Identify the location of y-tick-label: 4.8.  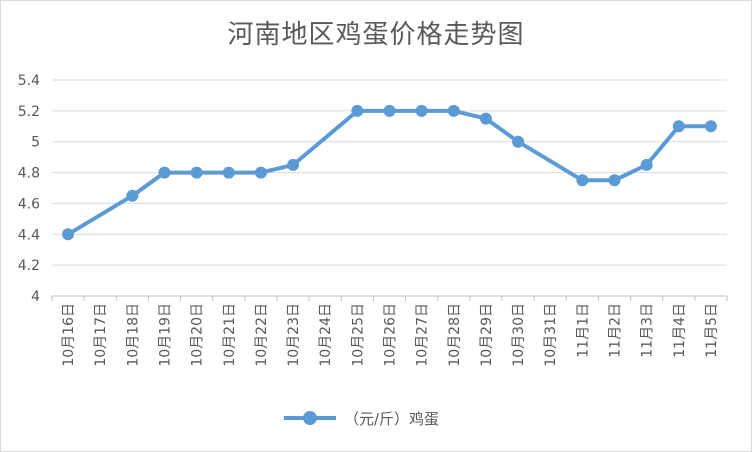
(29, 174).